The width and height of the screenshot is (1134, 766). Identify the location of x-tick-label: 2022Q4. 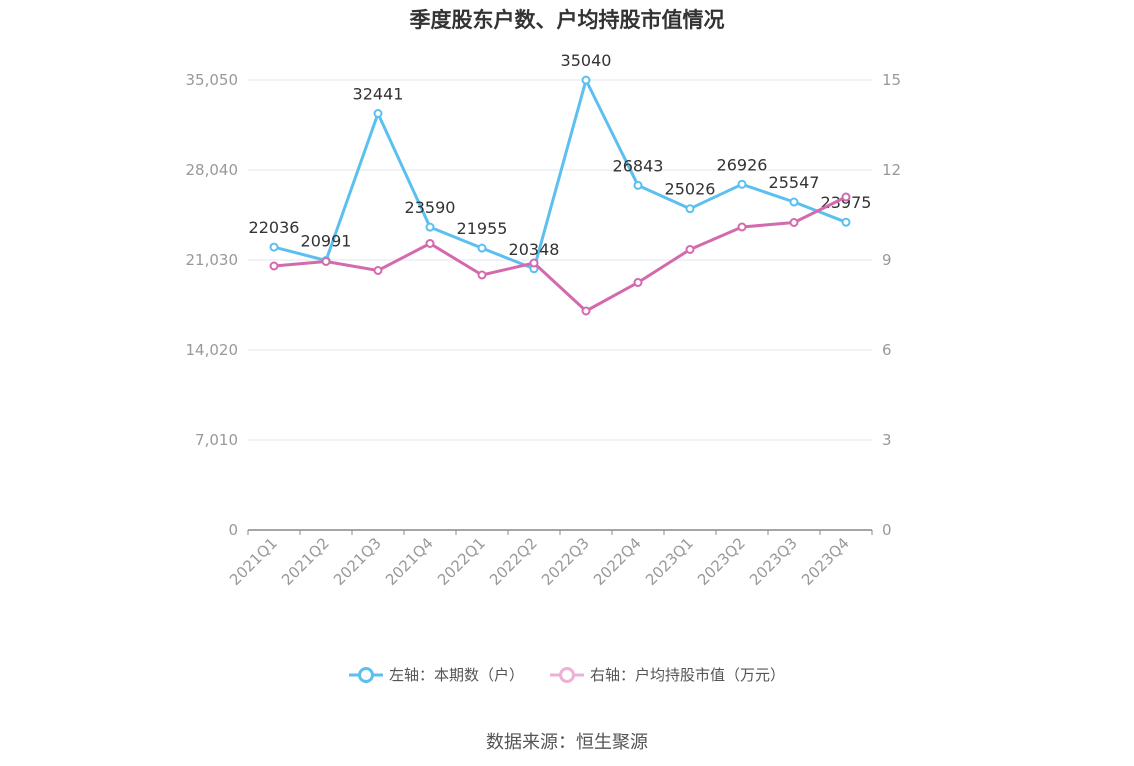
(617, 561).